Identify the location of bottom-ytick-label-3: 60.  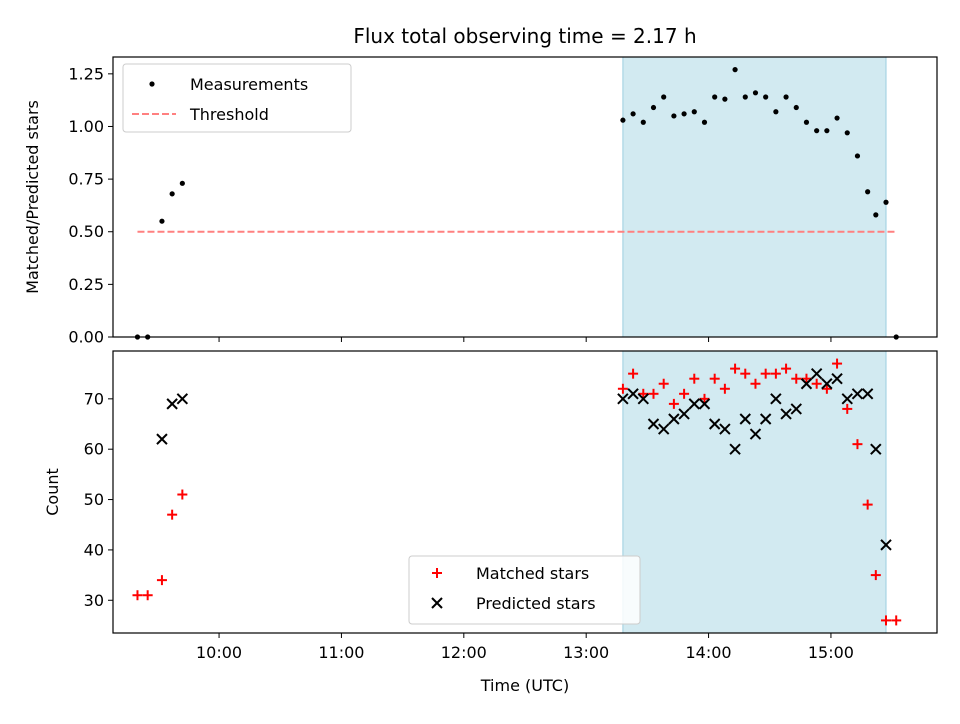
(94, 449).